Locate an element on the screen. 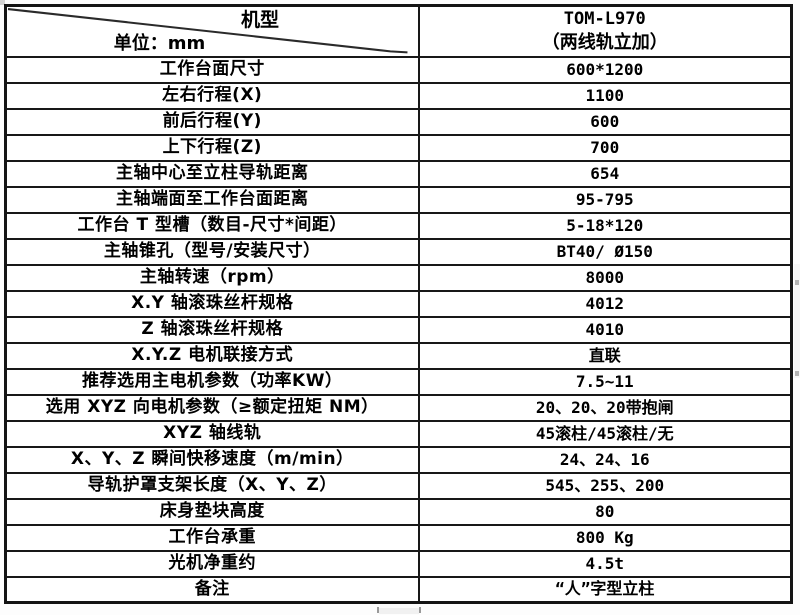 This screenshot has width=800, height=615. header-row: 机型 单位：mm TOM-L970 （两线轨立加） is located at coordinates (398, 31).